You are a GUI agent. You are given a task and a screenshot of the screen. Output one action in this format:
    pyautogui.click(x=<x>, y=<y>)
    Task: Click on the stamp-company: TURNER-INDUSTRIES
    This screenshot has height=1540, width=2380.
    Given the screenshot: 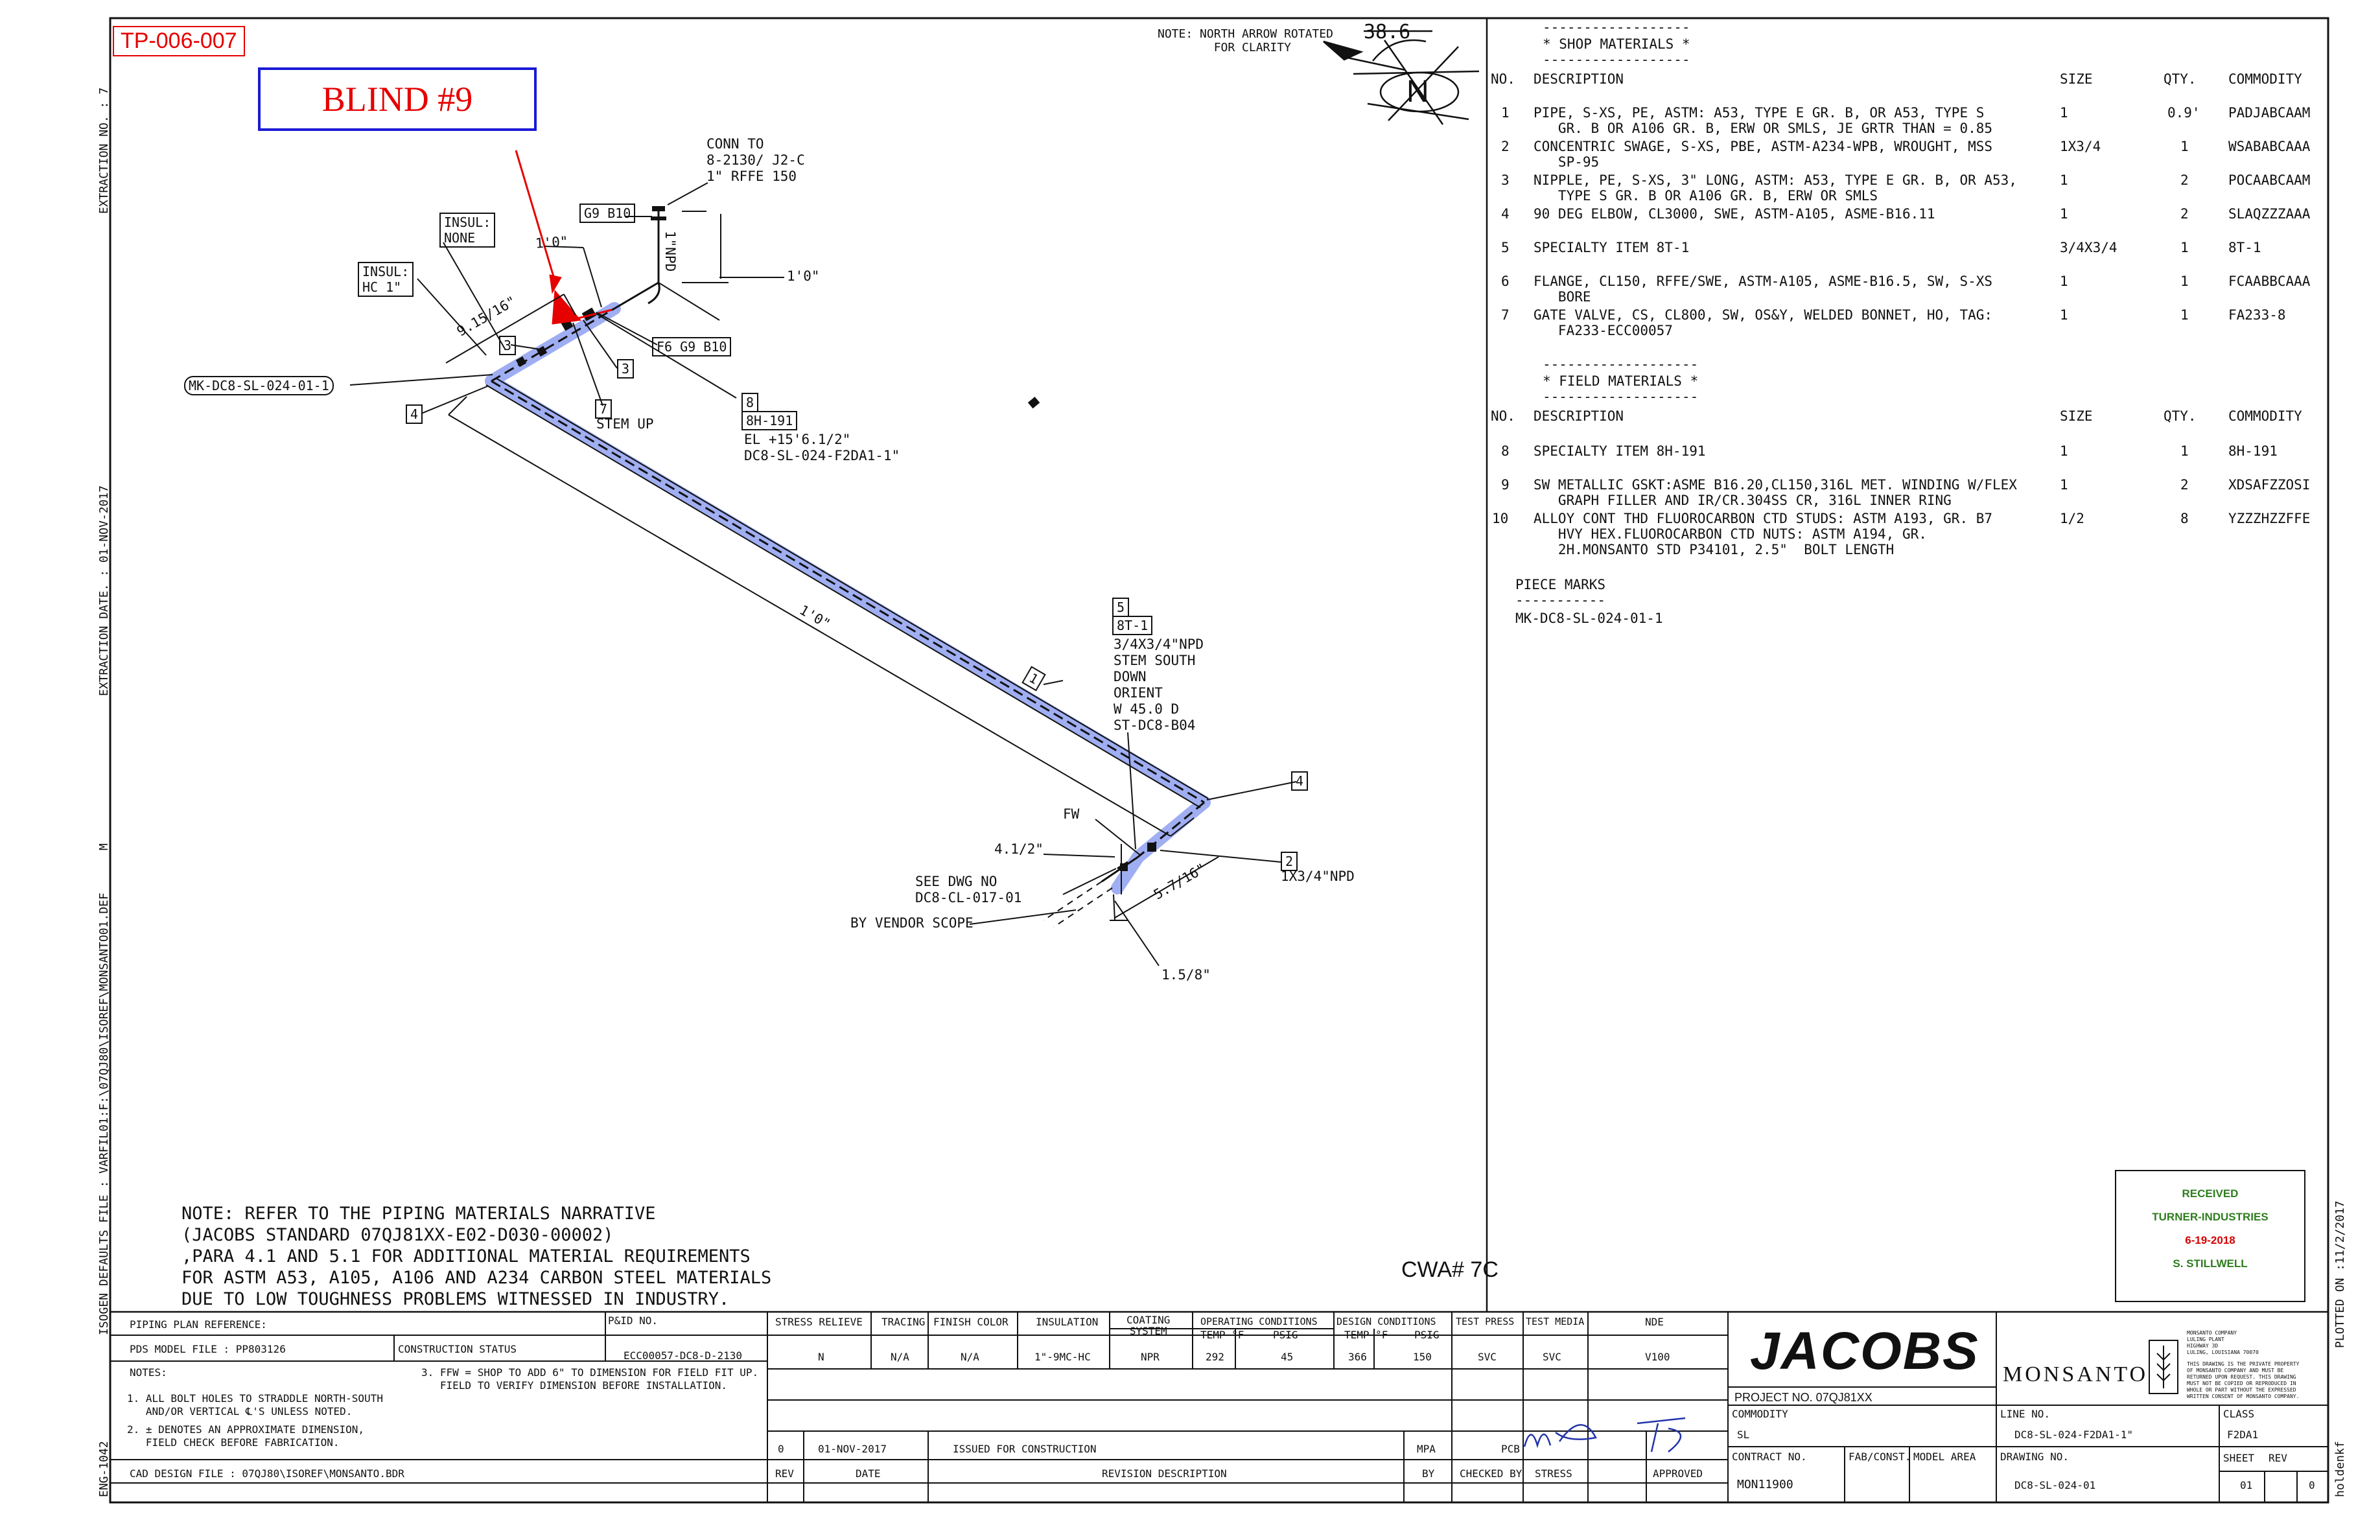 What is the action you would take?
    pyautogui.click(x=2210, y=1217)
    